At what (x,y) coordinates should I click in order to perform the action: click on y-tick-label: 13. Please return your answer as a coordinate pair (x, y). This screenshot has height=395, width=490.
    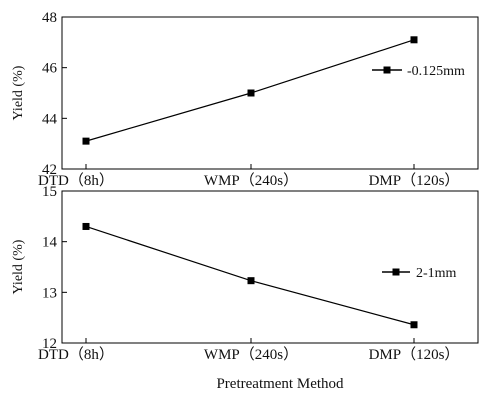
    Looking at the image, I should click on (49, 293).